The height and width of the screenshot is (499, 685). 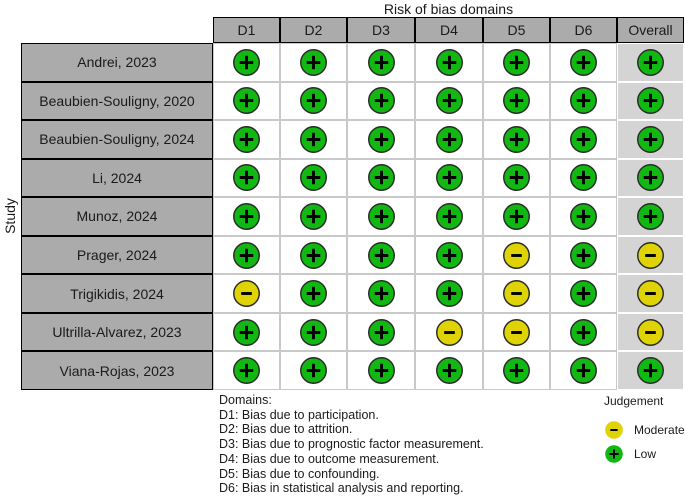 What do you see at coordinates (516, 30) in the screenshot?
I see `column-header-d5: D5` at bounding box center [516, 30].